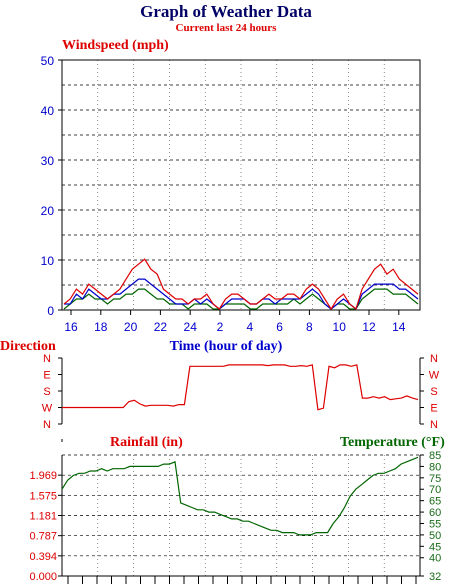 This screenshot has width=461, height=585. Describe the element at coordinates (48, 111) in the screenshot. I see `windspeed-ytick-label: 40` at that location.